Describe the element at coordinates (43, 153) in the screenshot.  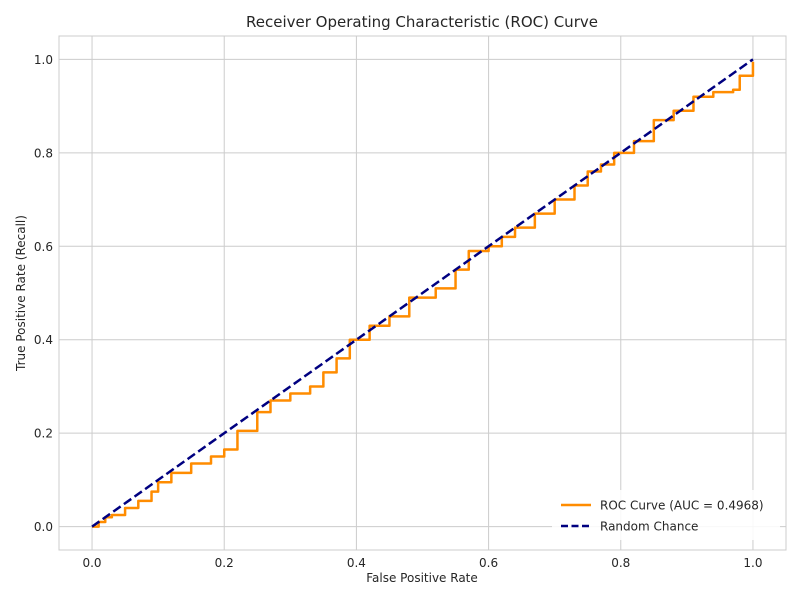
I see `y-tick-label: 0.8` at that location.